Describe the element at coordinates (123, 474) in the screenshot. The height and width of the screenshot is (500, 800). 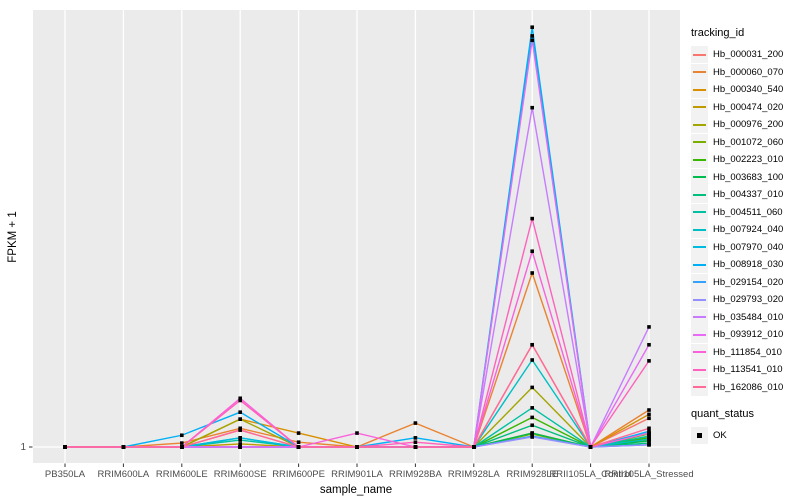
I see `x-tick-label: RRIM600LA` at that location.